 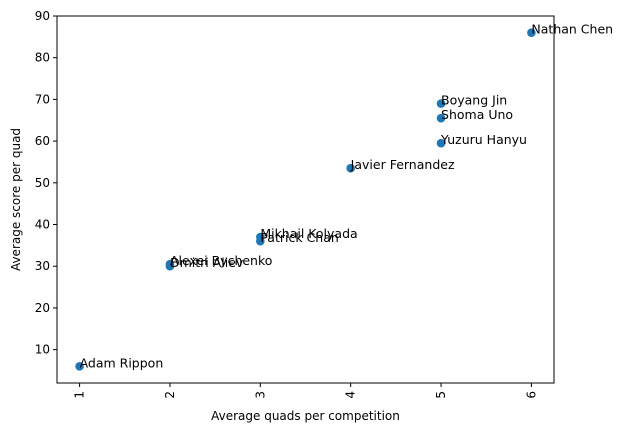 What do you see at coordinates (42, 350) in the screenshot?
I see `y-tick-label: 10` at bounding box center [42, 350].